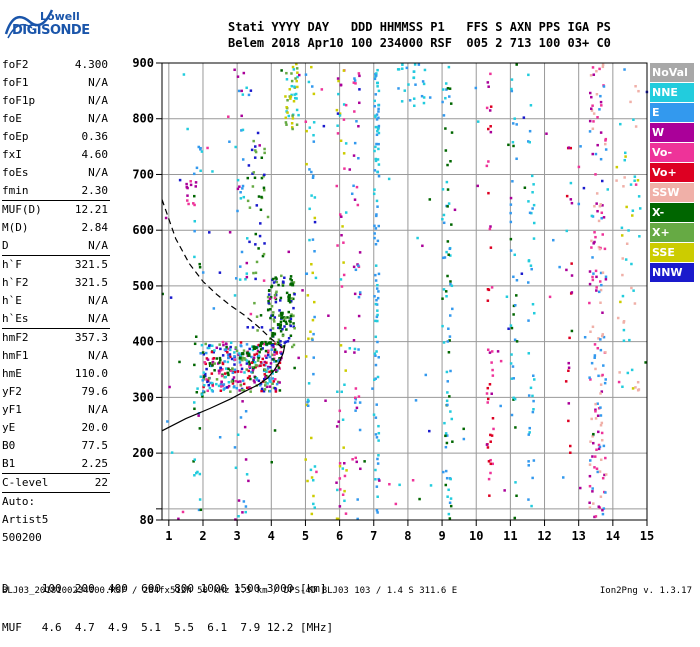 Image resolution: width=700 pixels, height=647 pixels. Describe the element at coordinates (56, 83) in the screenshot. I see `param-row: foF1 N/A` at that location.